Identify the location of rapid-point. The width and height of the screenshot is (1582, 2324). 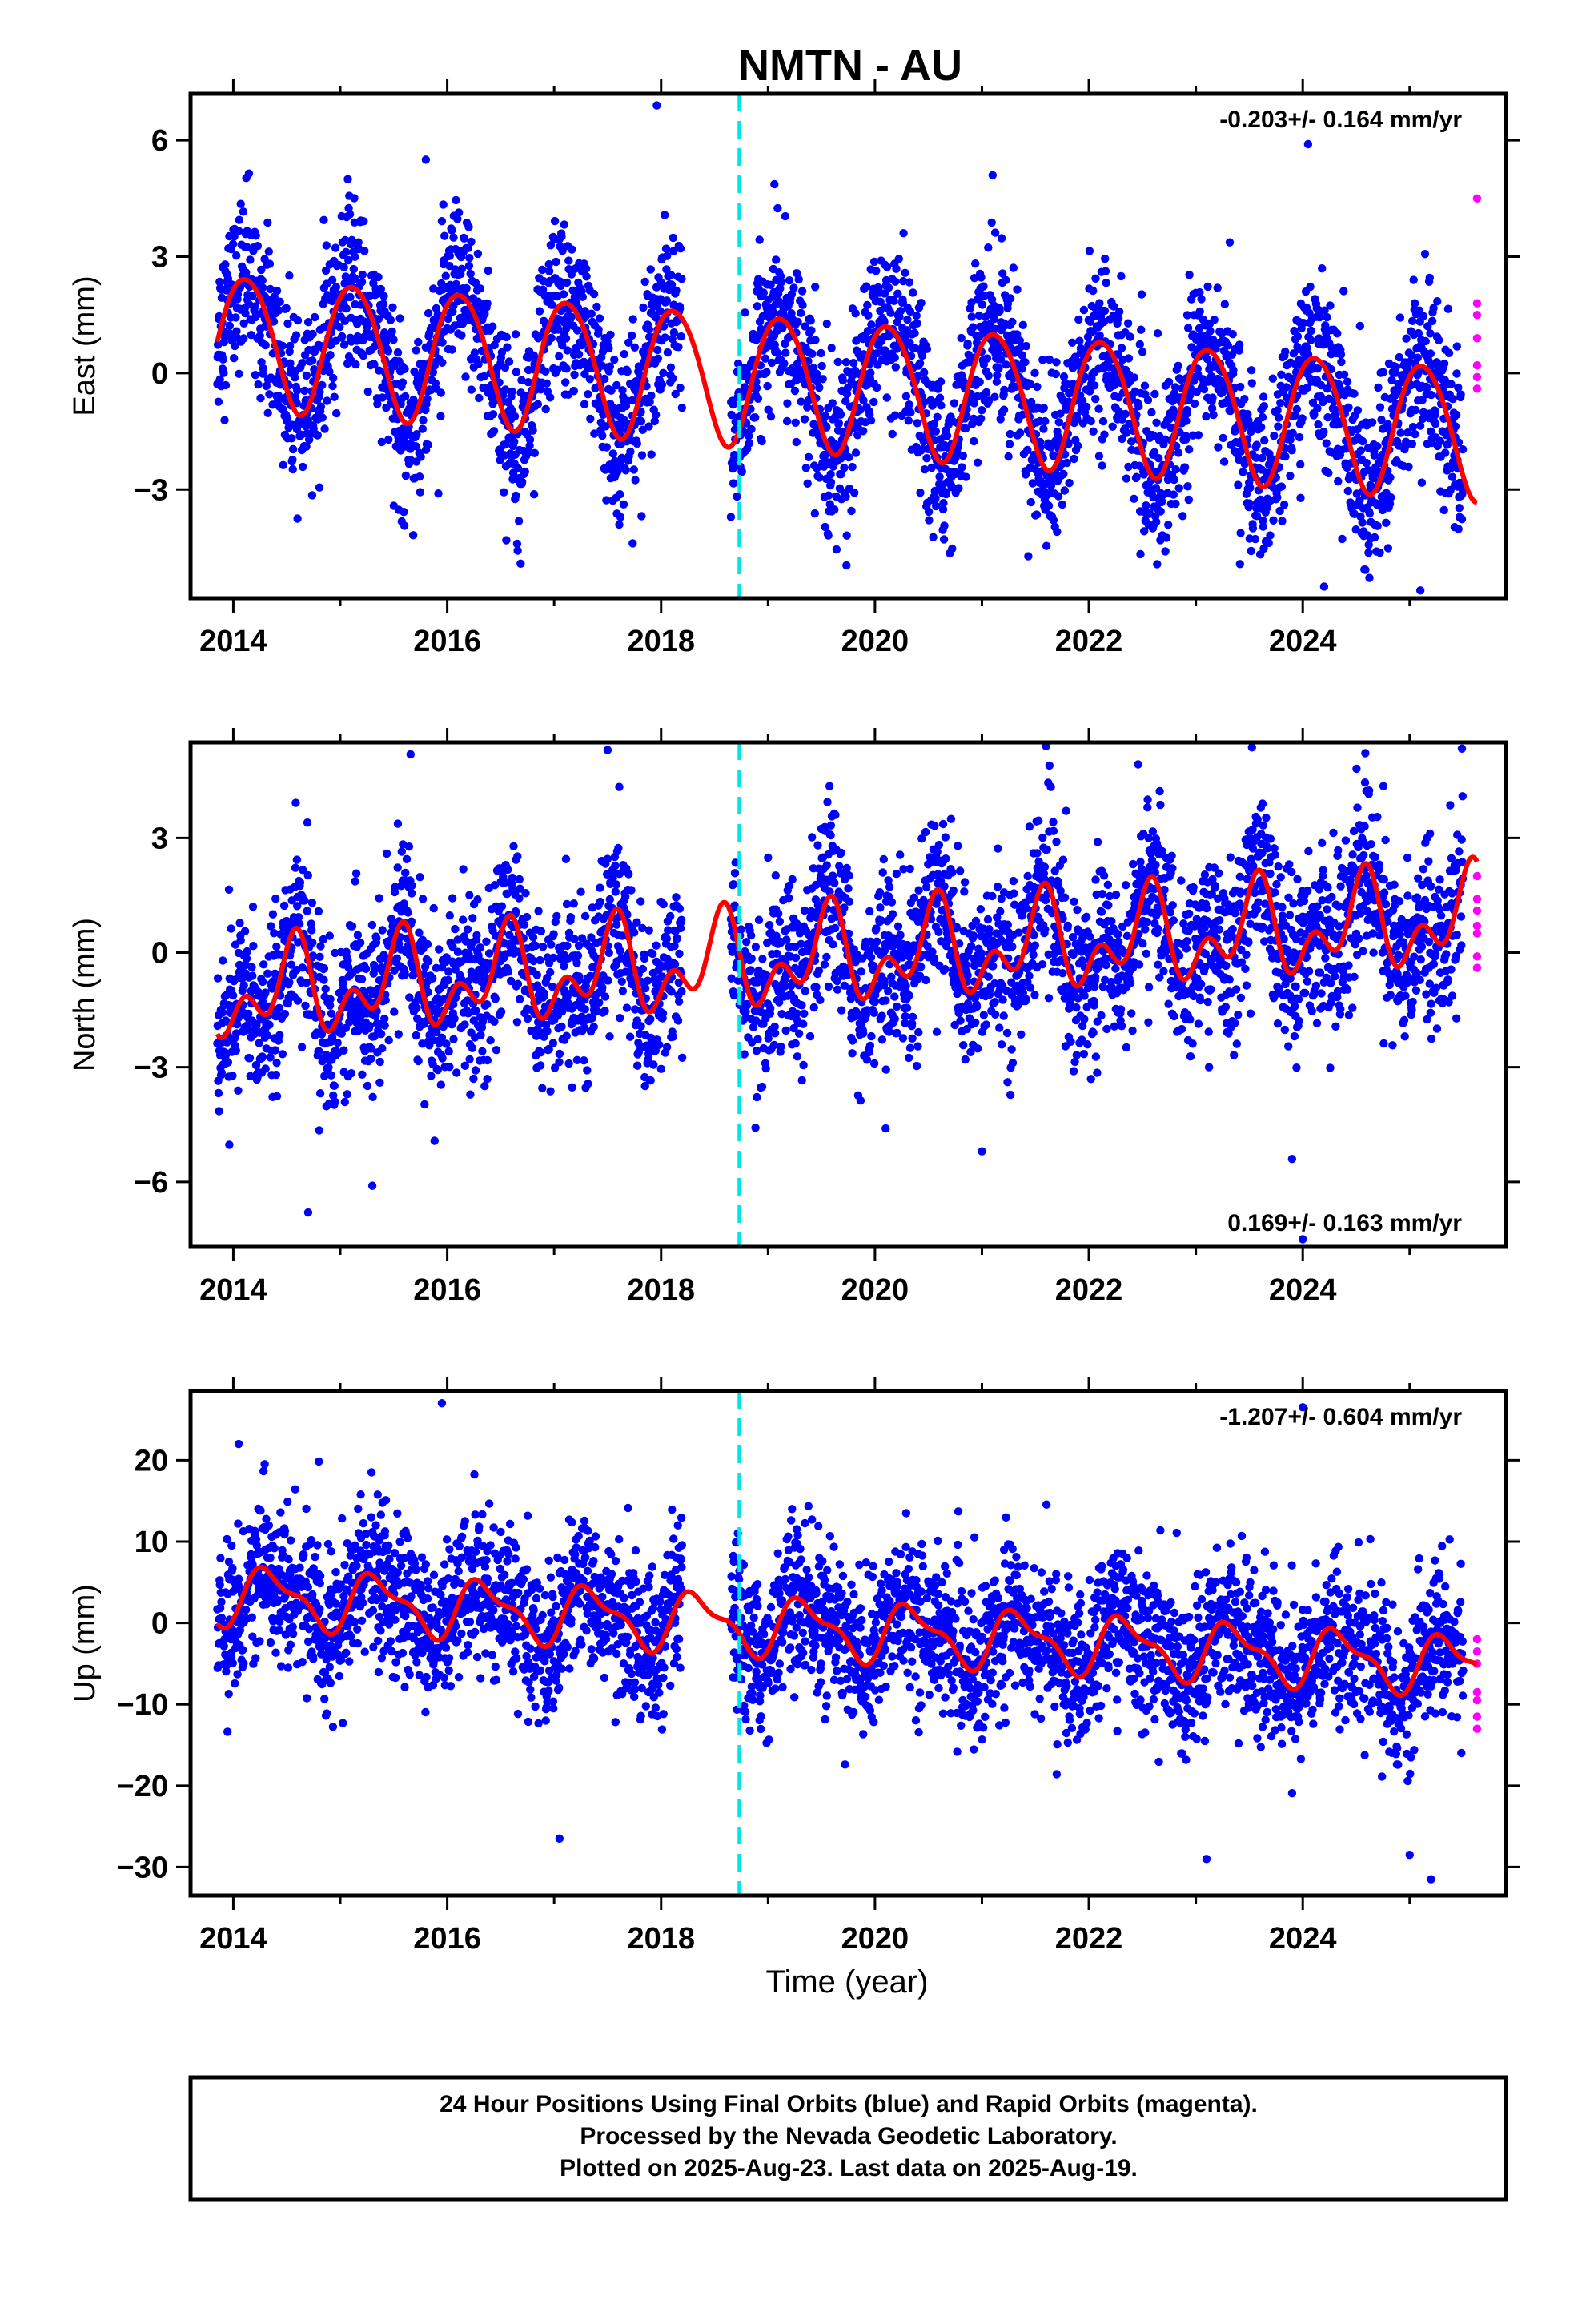
(1477, 315).